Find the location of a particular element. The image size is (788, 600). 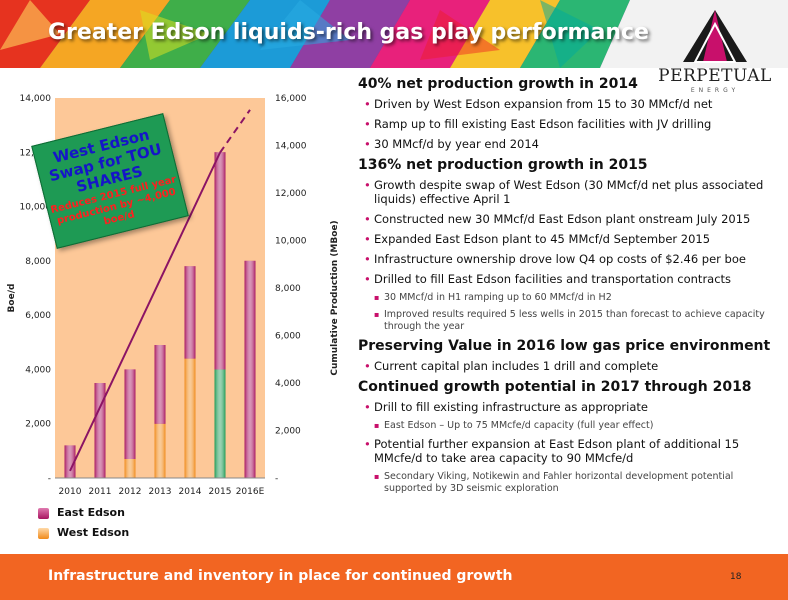

y-tick-label: 4,000 is located at coordinates (38, 370).